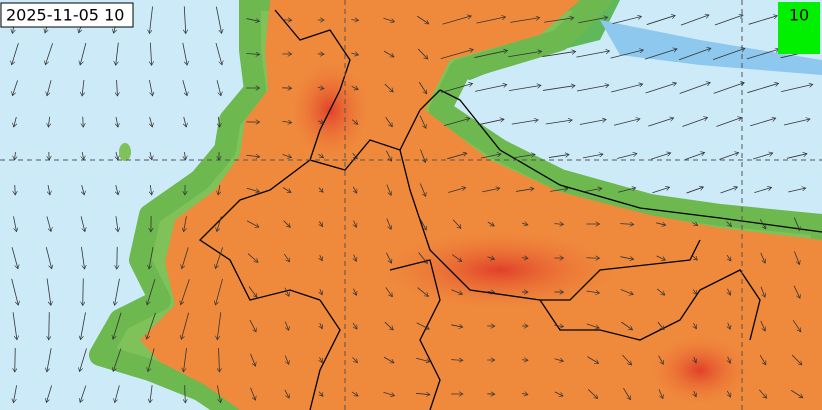 This screenshot has height=410, width=822. What do you see at coordinates (125, 152) in the screenshot?
I see `island` at bounding box center [125, 152].